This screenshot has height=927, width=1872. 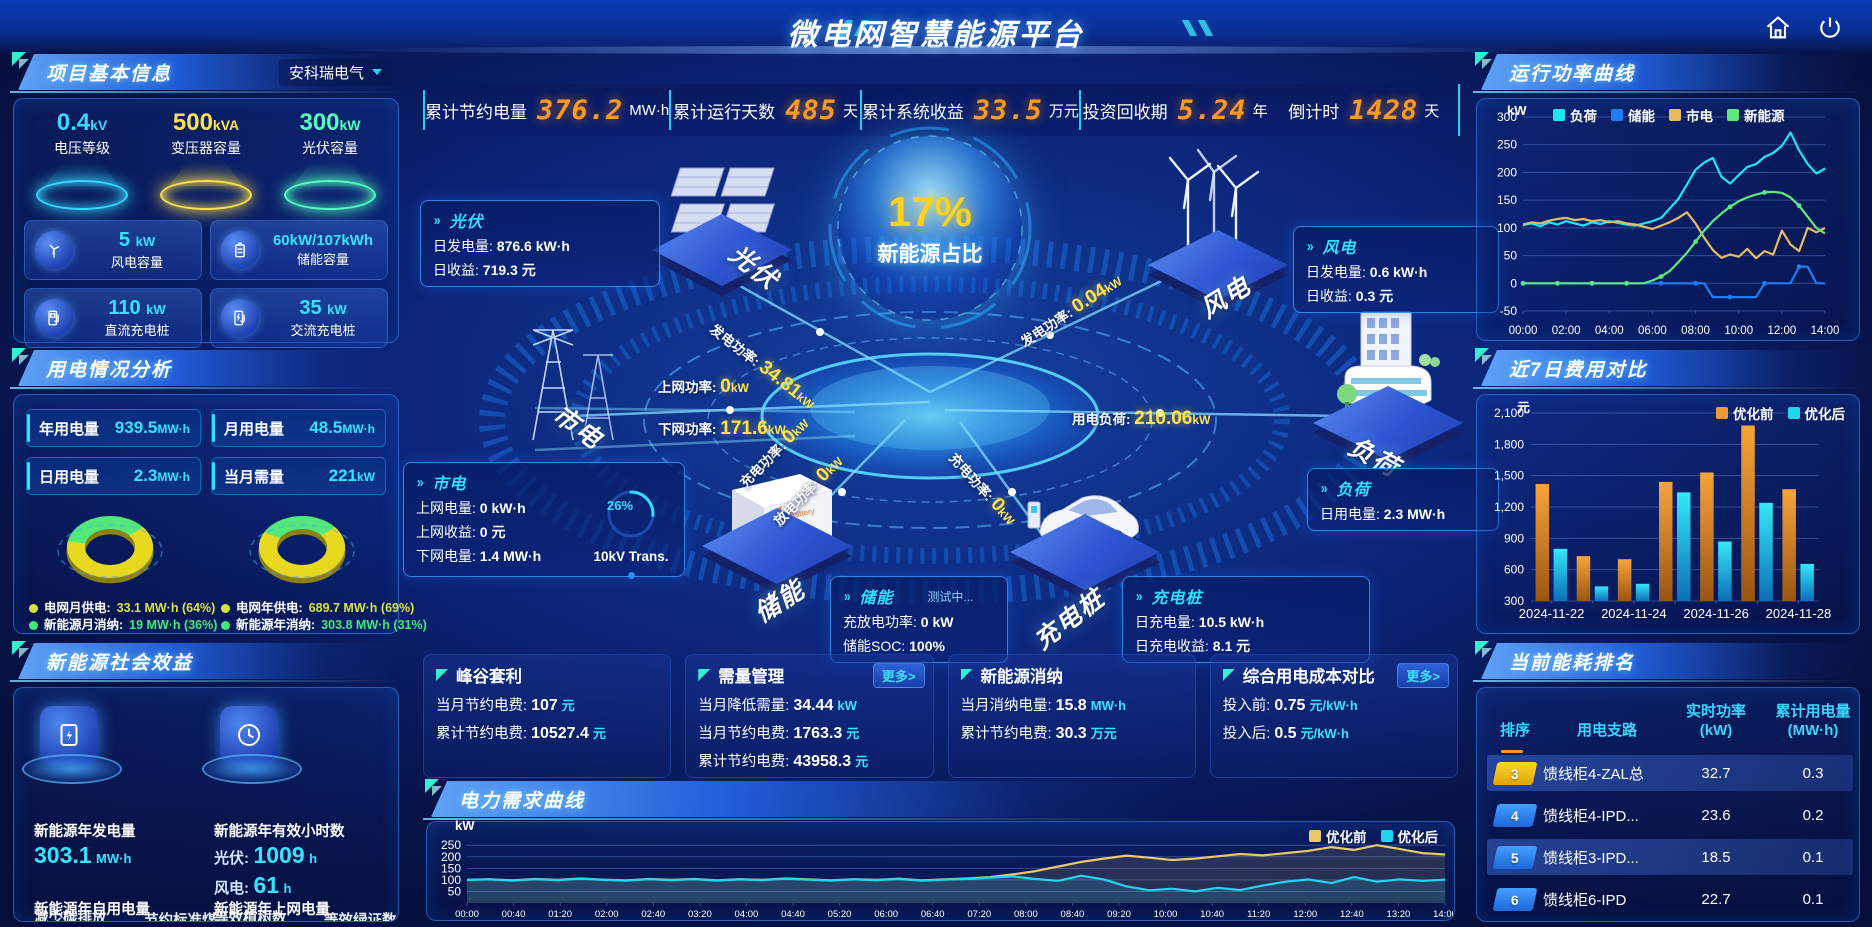 I want to click on rank-badge: 4, so click(x=1515, y=815).